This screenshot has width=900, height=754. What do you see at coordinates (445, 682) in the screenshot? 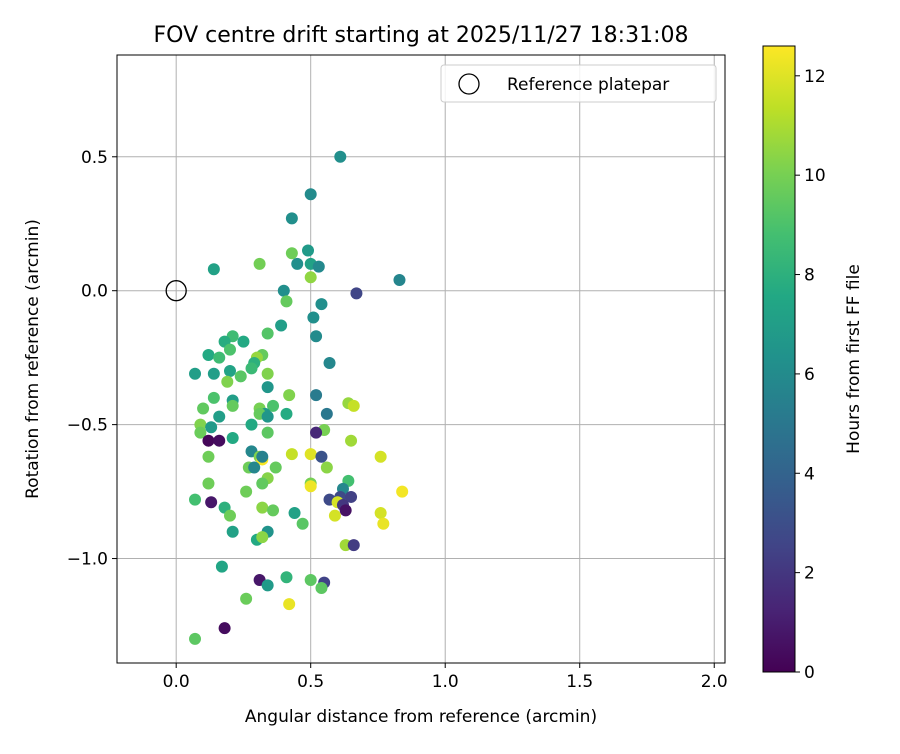
I see `x-tick-label: 1.0` at bounding box center [445, 682].